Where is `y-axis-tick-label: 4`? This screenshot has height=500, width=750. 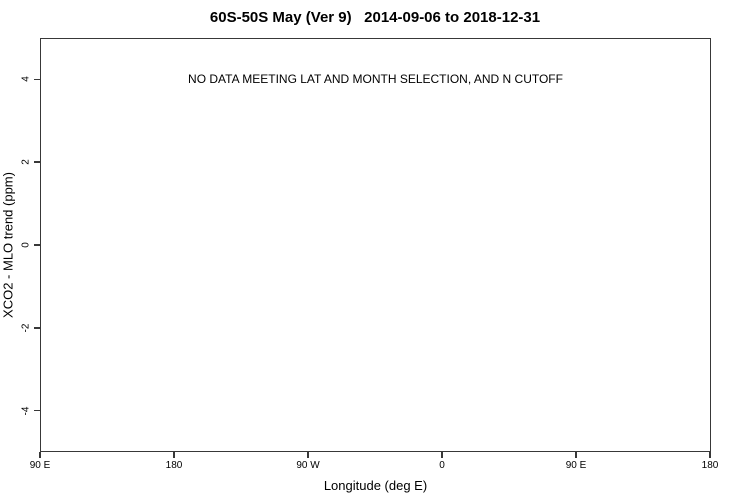 y-axis-tick-label: 4 is located at coordinates (26, 79).